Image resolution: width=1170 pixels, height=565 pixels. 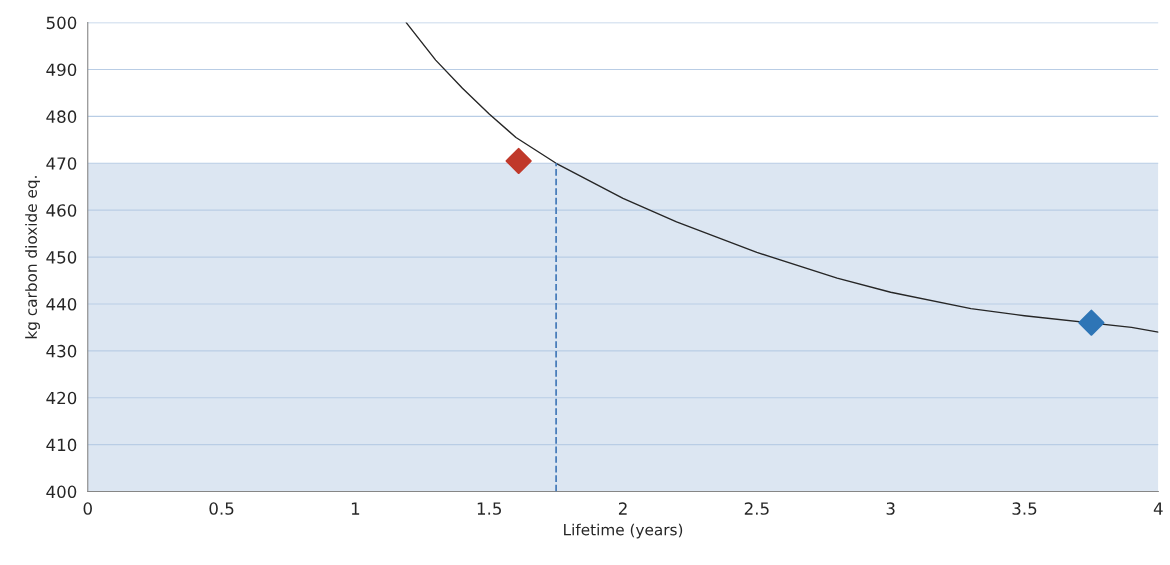 What do you see at coordinates (61, 163) in the screenshot?
I see `y-tick-label: 470` at bounding box center [61, 163].